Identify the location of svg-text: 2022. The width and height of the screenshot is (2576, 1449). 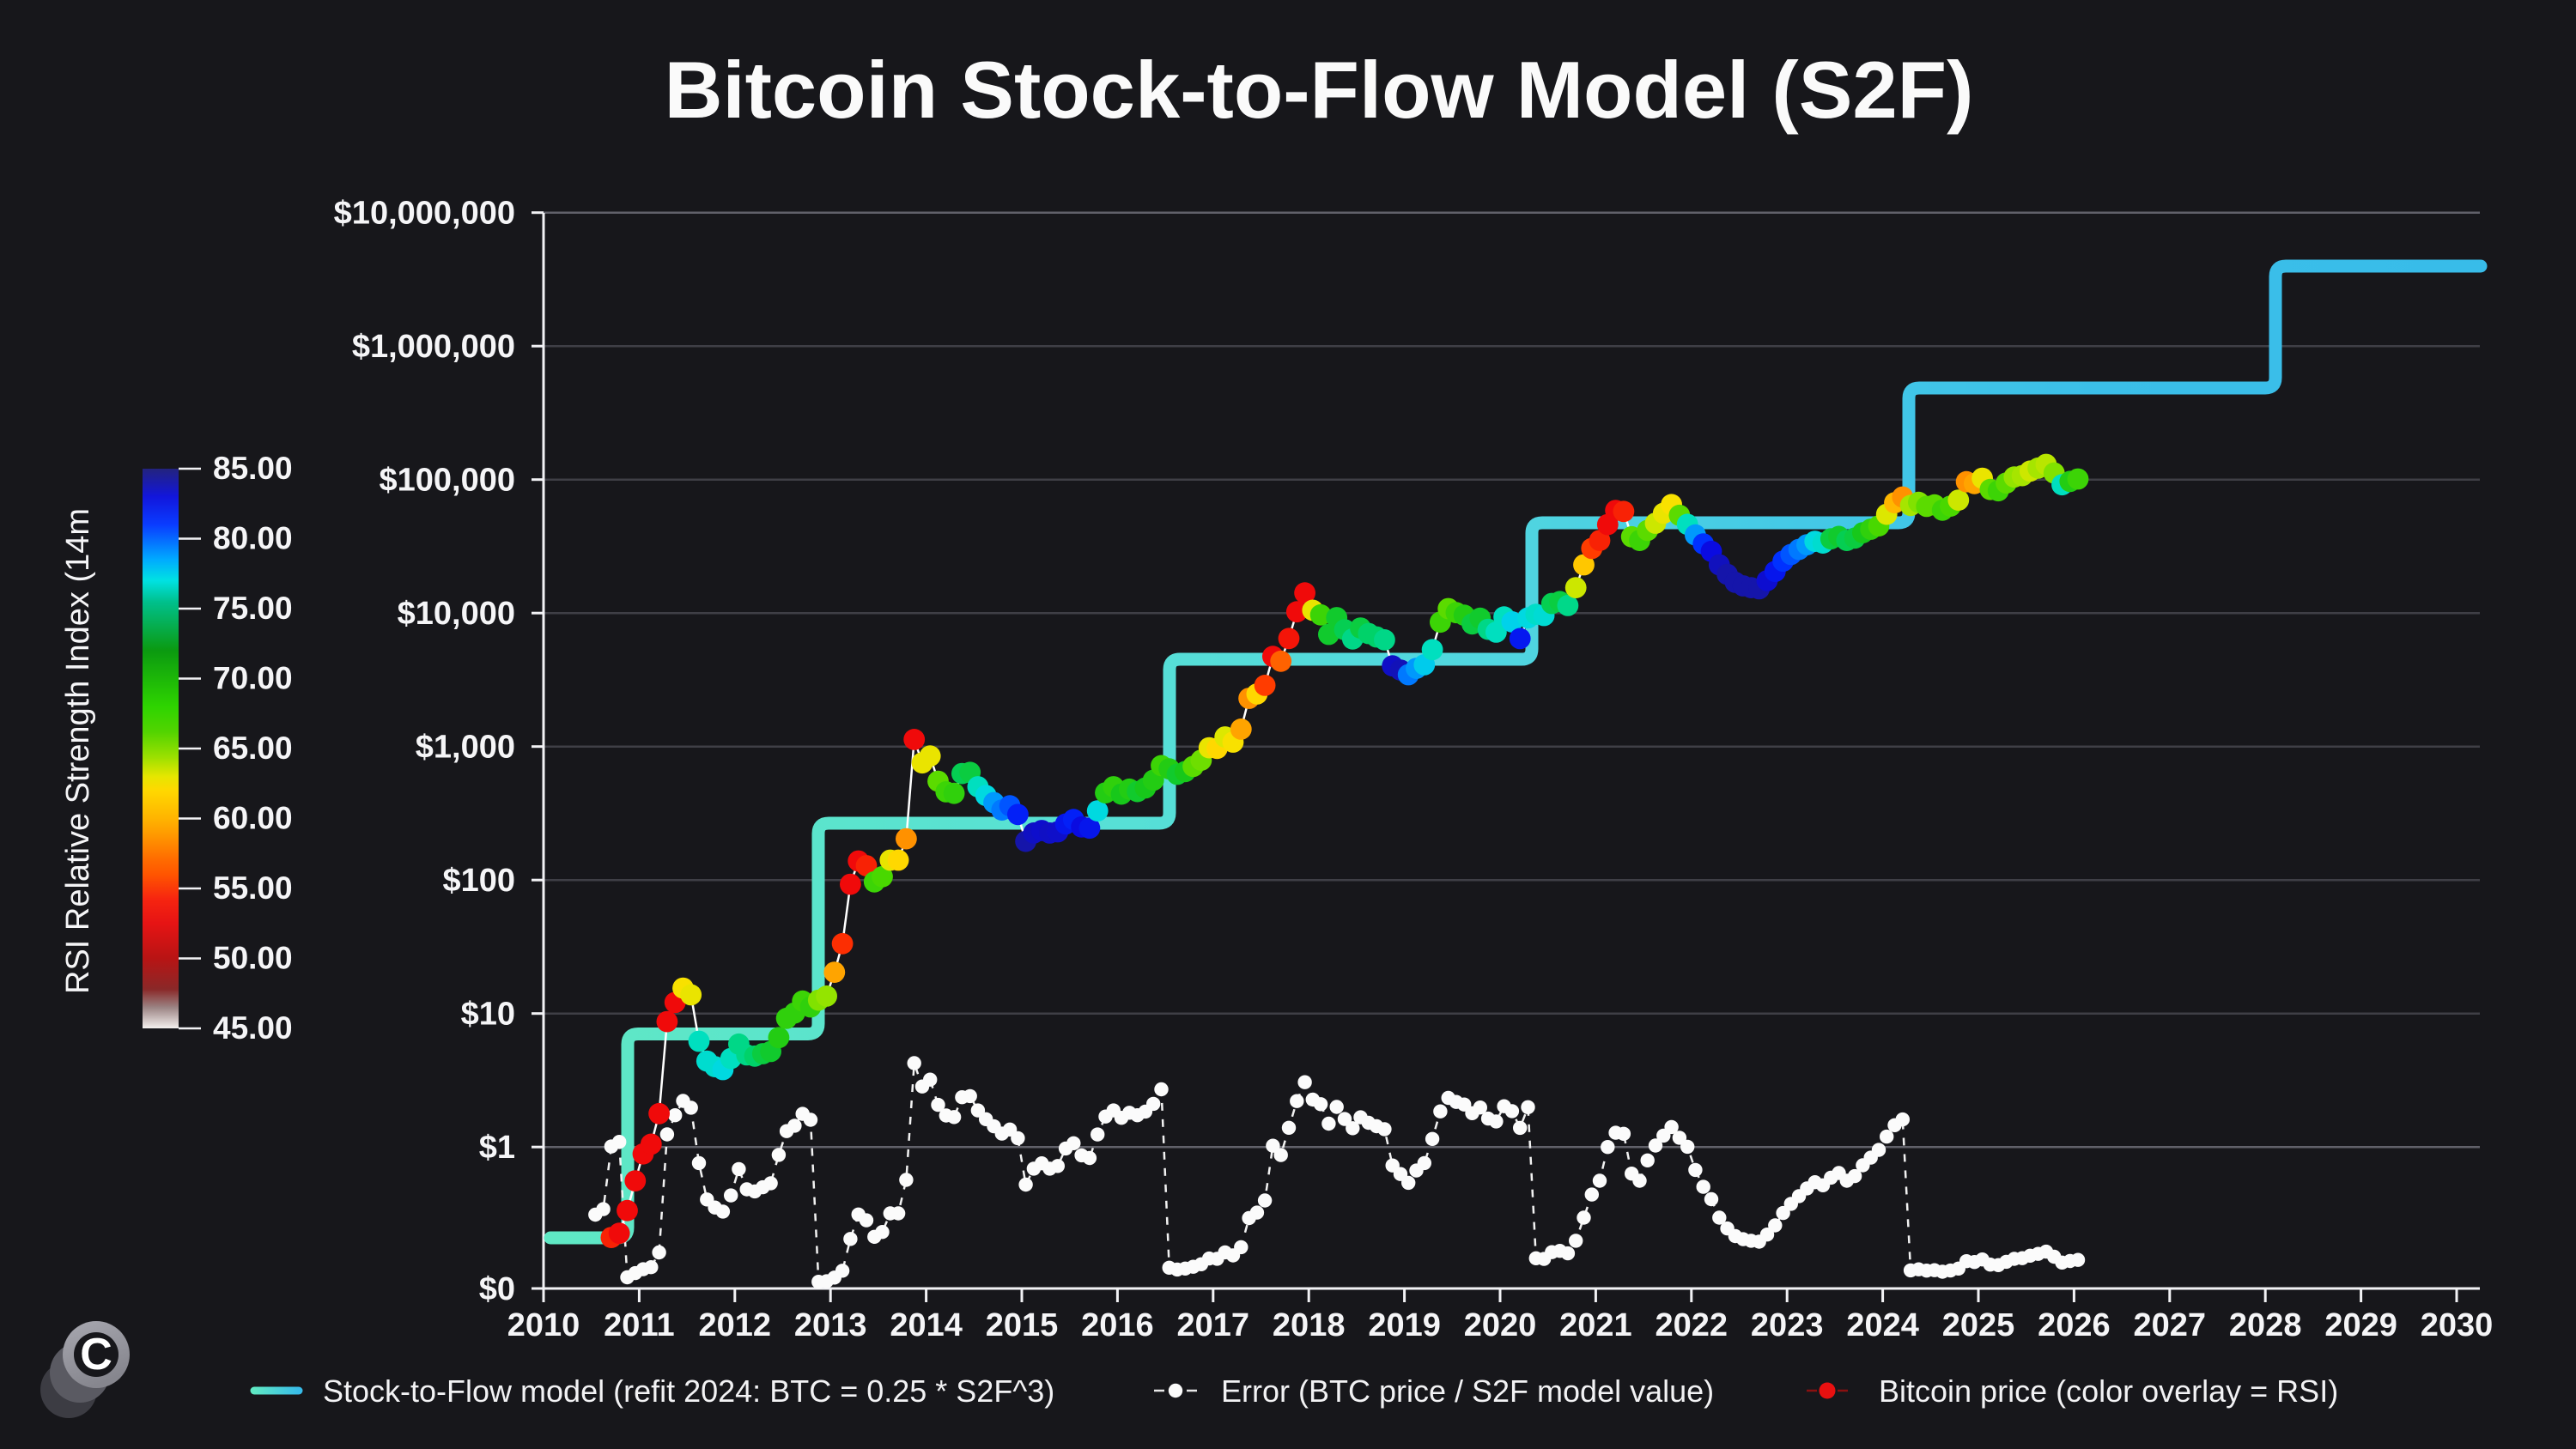
(1692, 1325).